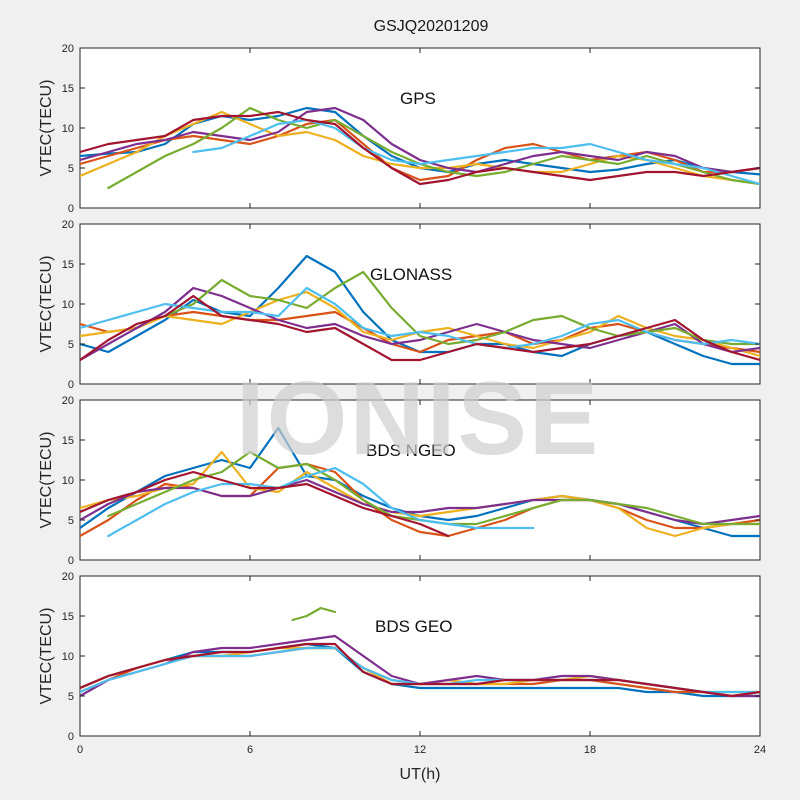 The width and height of the screenshot is (800, 800). I want to click on x-tick-label: 18, so click(590, 750).